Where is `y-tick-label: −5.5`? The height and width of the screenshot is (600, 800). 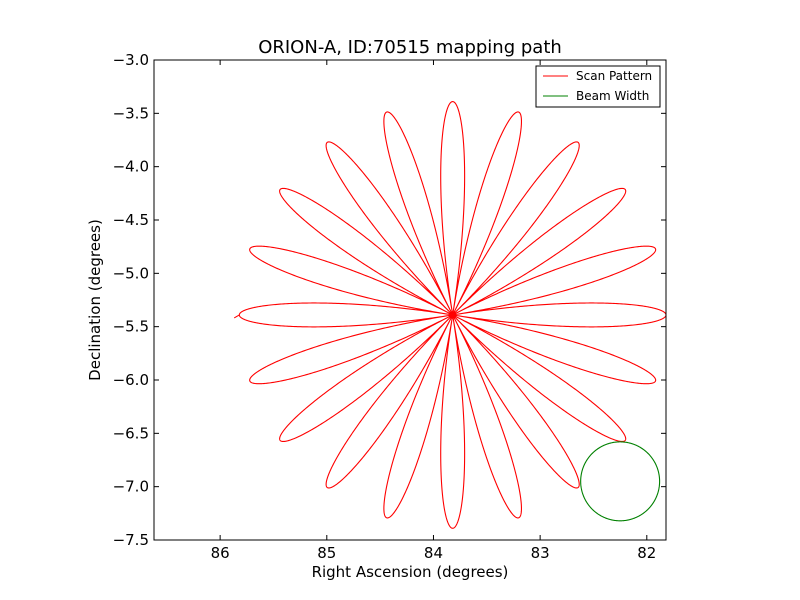 y-tick-label: −5.5 is located at coordinates (131, 327).